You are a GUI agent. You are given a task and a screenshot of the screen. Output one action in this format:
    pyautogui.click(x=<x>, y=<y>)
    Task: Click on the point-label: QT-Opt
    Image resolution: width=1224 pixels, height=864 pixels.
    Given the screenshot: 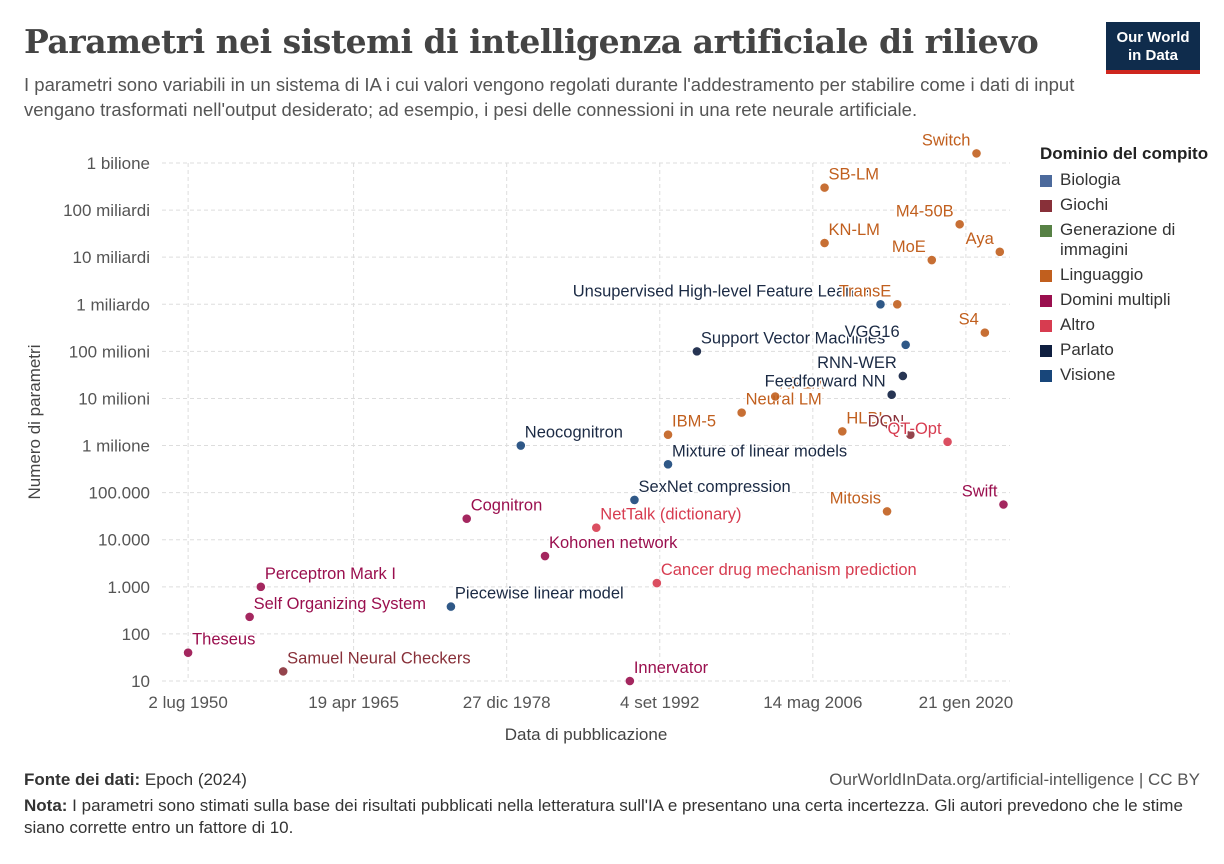 What is the action you would take?
    pyautogui.click(x=914, y=429)
    